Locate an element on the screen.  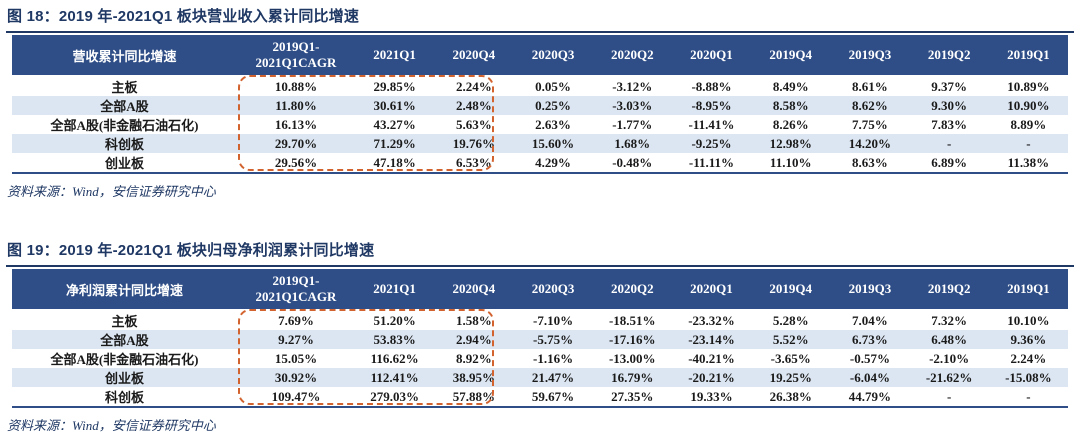
value-cell: -17.16% is located at coordinates (632, 339).